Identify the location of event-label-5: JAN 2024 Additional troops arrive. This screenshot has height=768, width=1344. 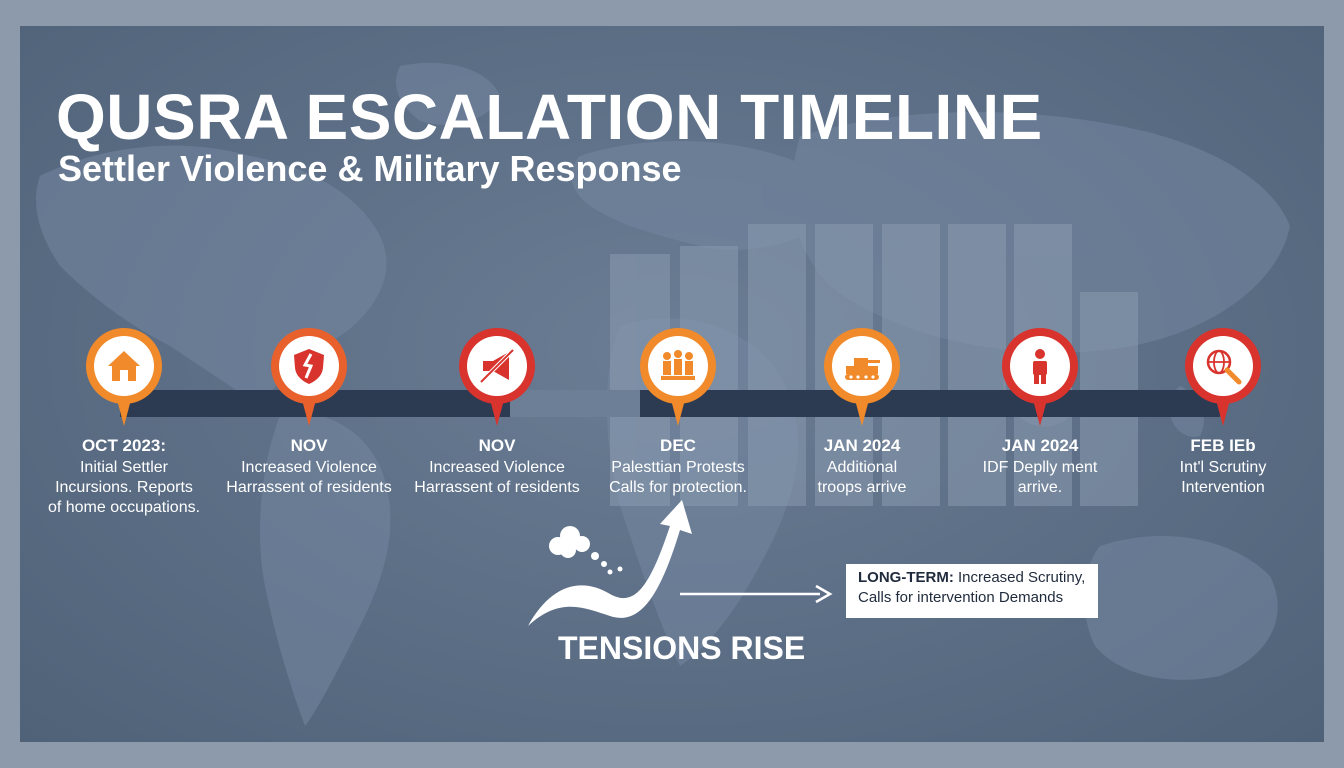
(862, 467).